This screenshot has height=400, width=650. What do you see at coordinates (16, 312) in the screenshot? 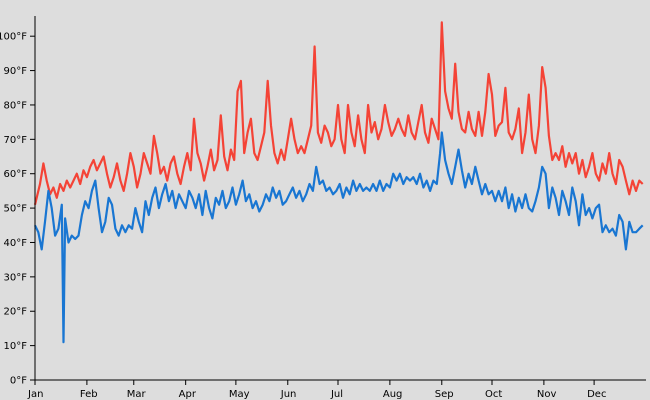
I see `y-tick-label: 20°F` at bounding box center [16, 312].